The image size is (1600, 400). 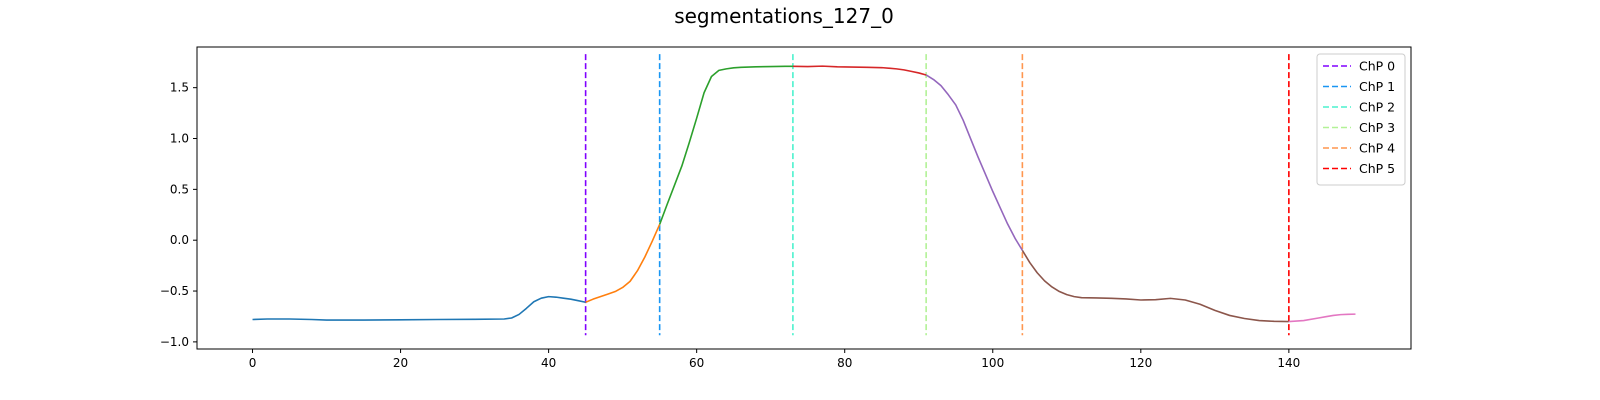 What do you see at coordinates (844, 363) in the screenshot?
I see `x-tick-label: 80` at bounding box center [844, 363].